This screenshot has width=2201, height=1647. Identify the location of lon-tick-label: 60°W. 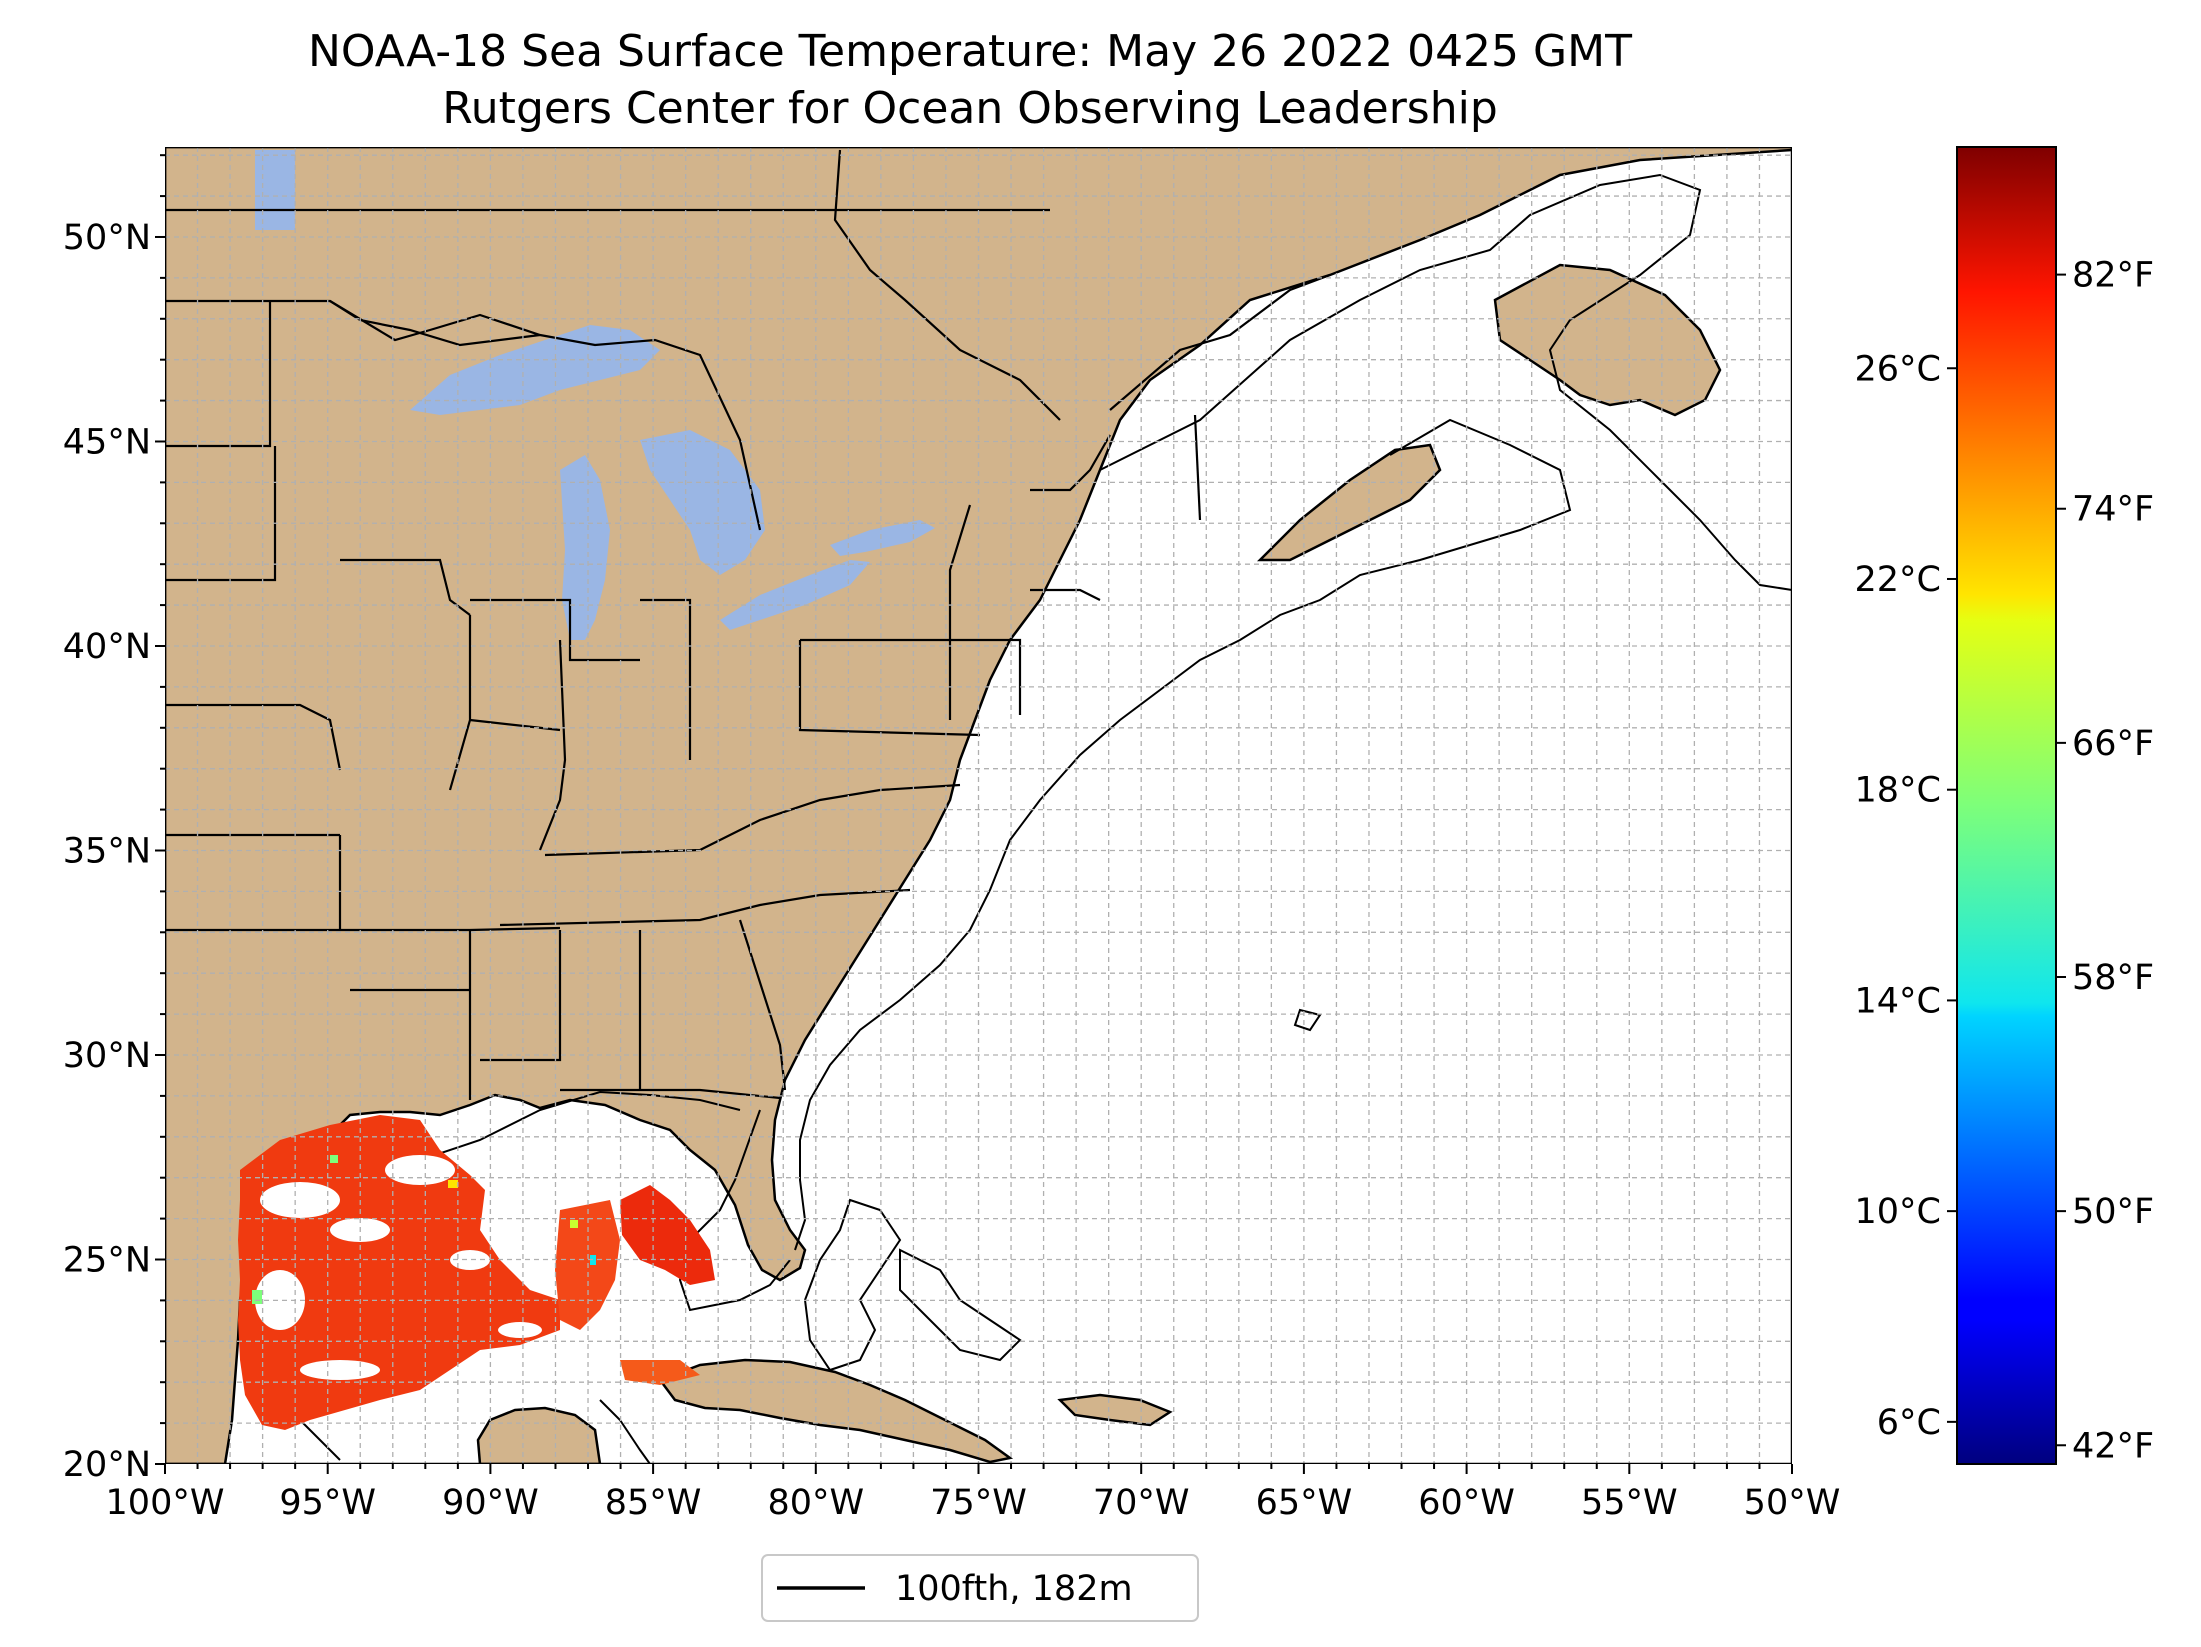
(1466, 1503).